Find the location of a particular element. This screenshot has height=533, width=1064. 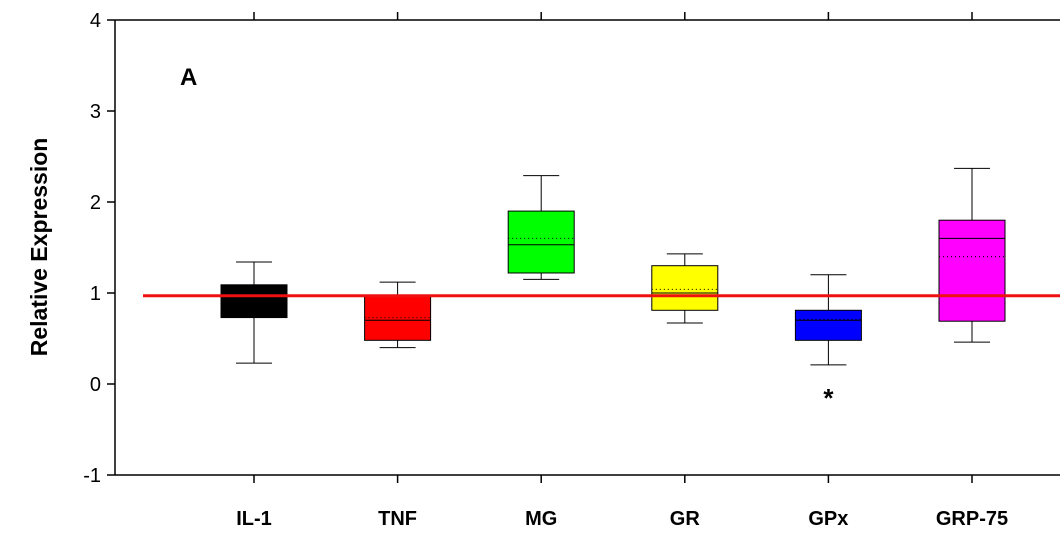

x-tick-label: IL-1 is located at coordinates (254, 519).